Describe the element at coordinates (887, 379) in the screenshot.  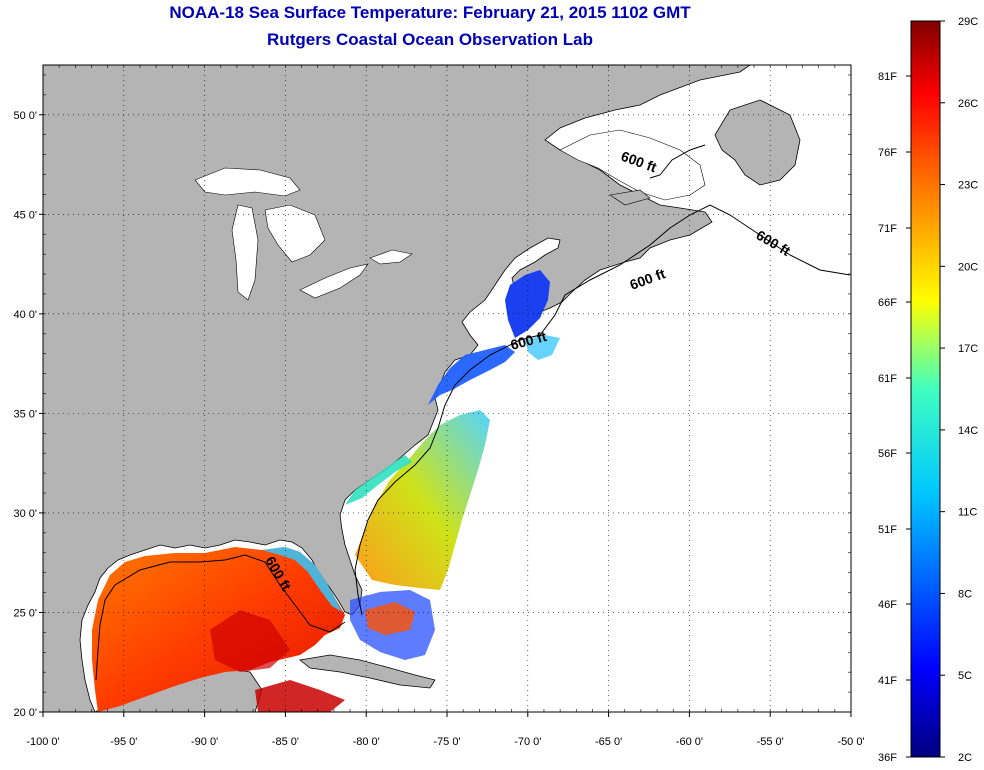
I see `colorbar-fahrenheit-label: 61F` at that location.